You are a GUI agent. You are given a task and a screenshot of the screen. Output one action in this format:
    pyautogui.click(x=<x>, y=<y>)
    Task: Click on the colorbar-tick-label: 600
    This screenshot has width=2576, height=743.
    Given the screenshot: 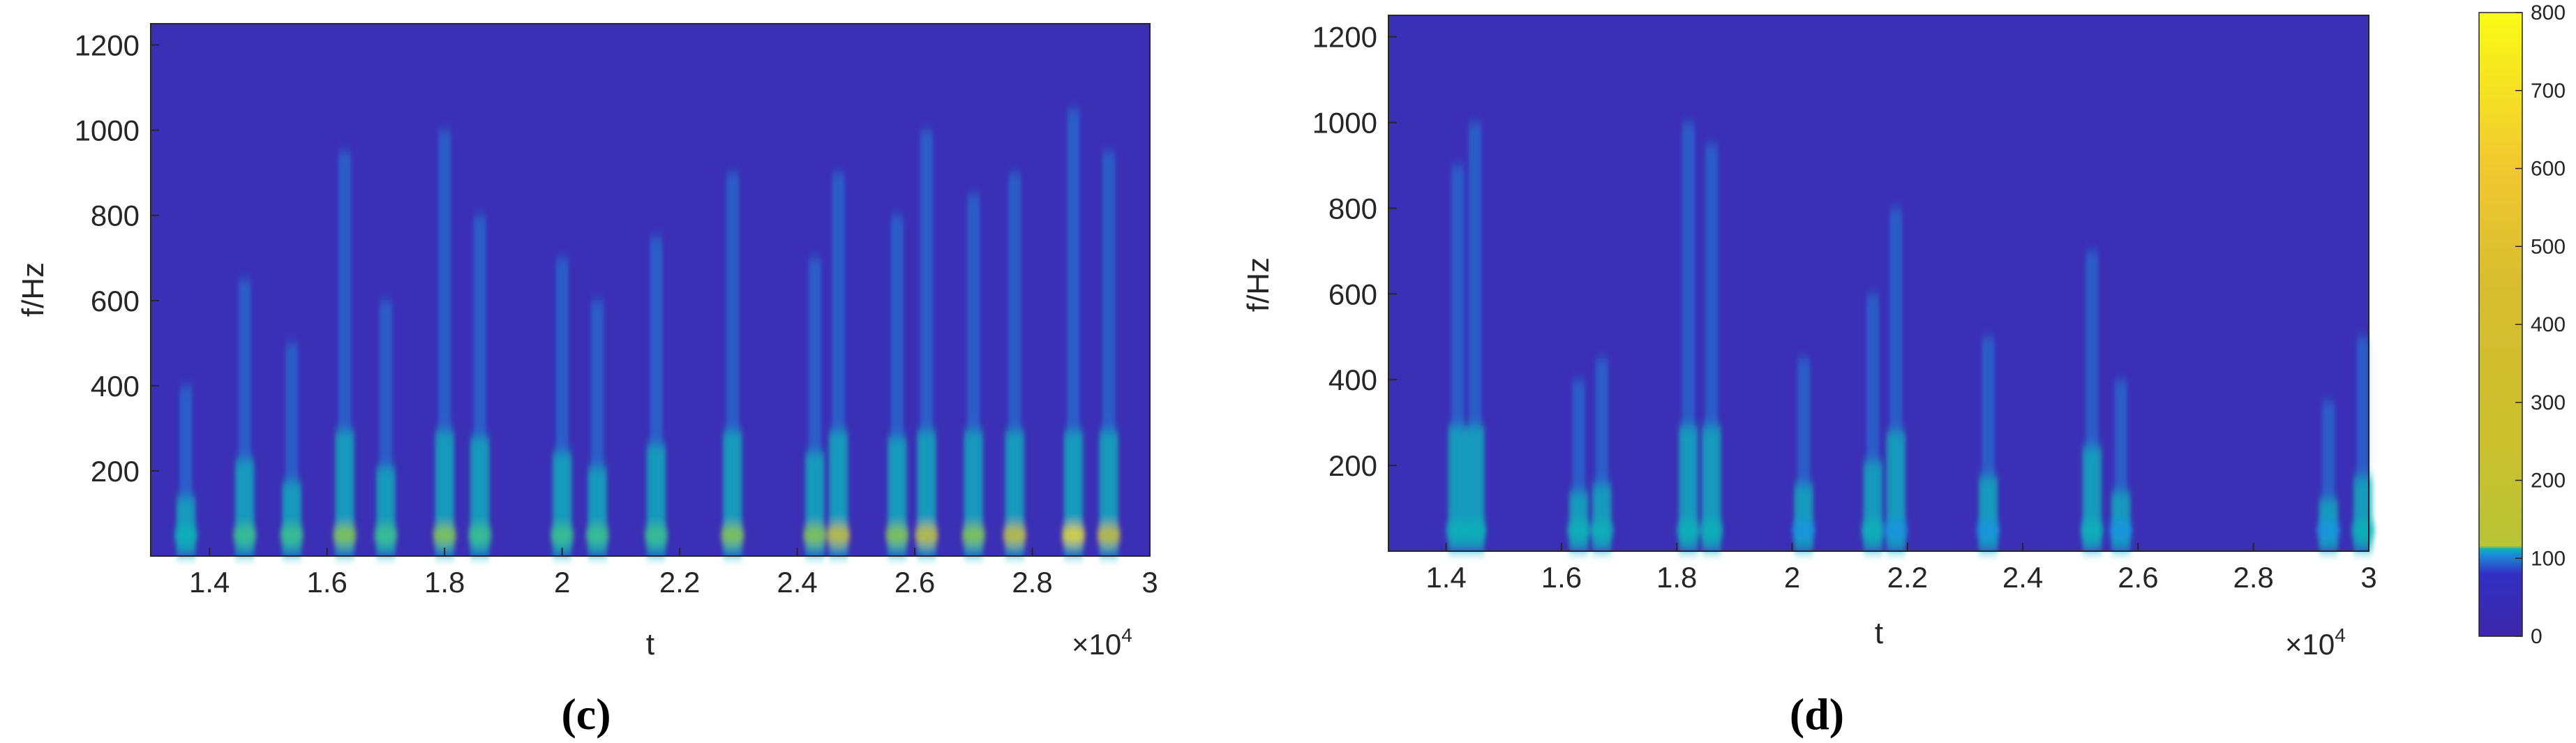 What is the action you would take?
    pyautogui.click(x=2548, y=169)
    